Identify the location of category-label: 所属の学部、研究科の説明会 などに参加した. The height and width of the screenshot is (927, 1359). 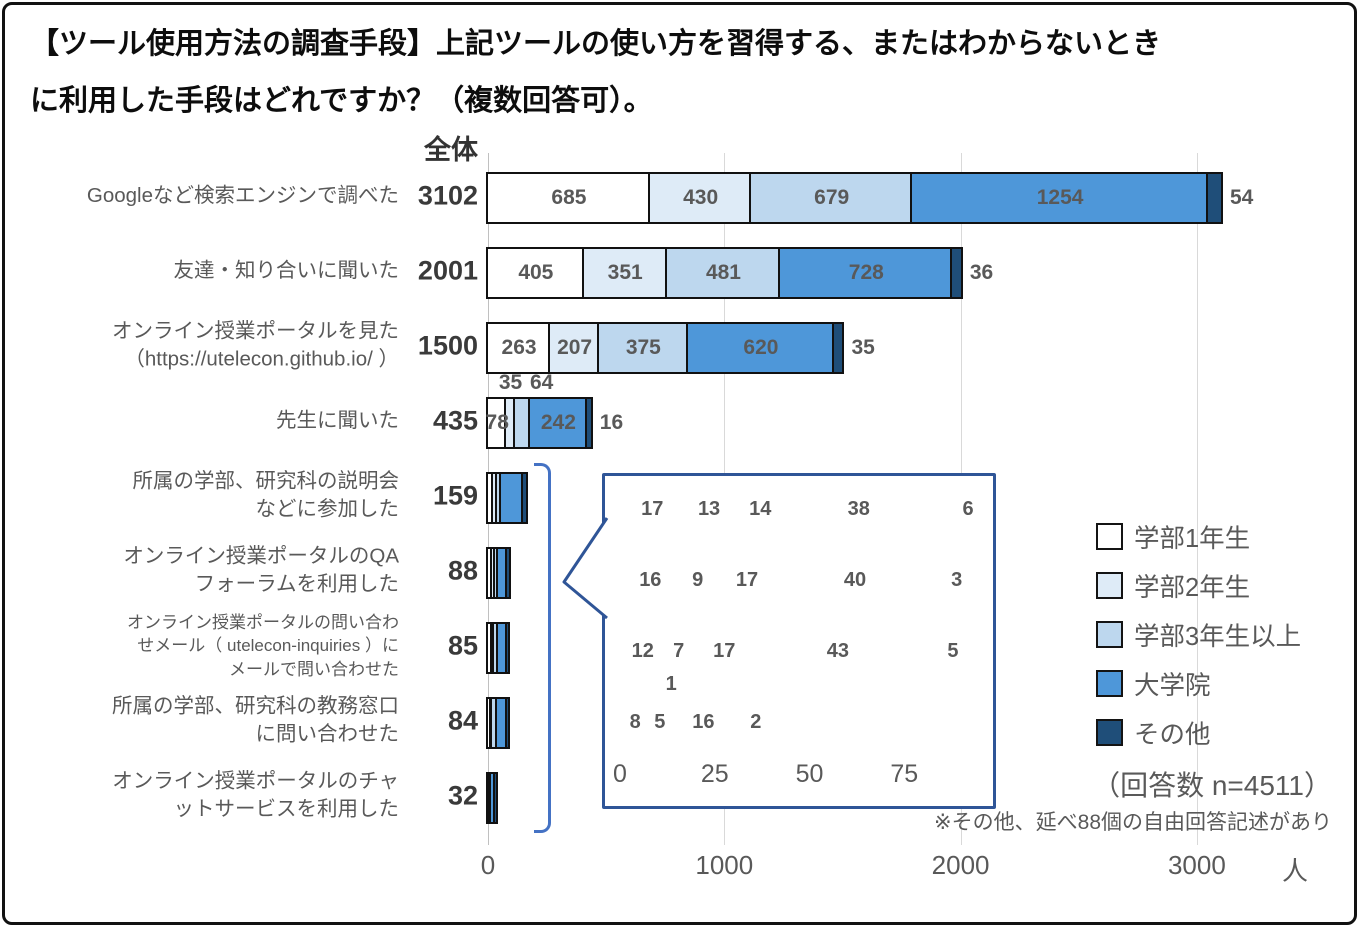
(266, 495).